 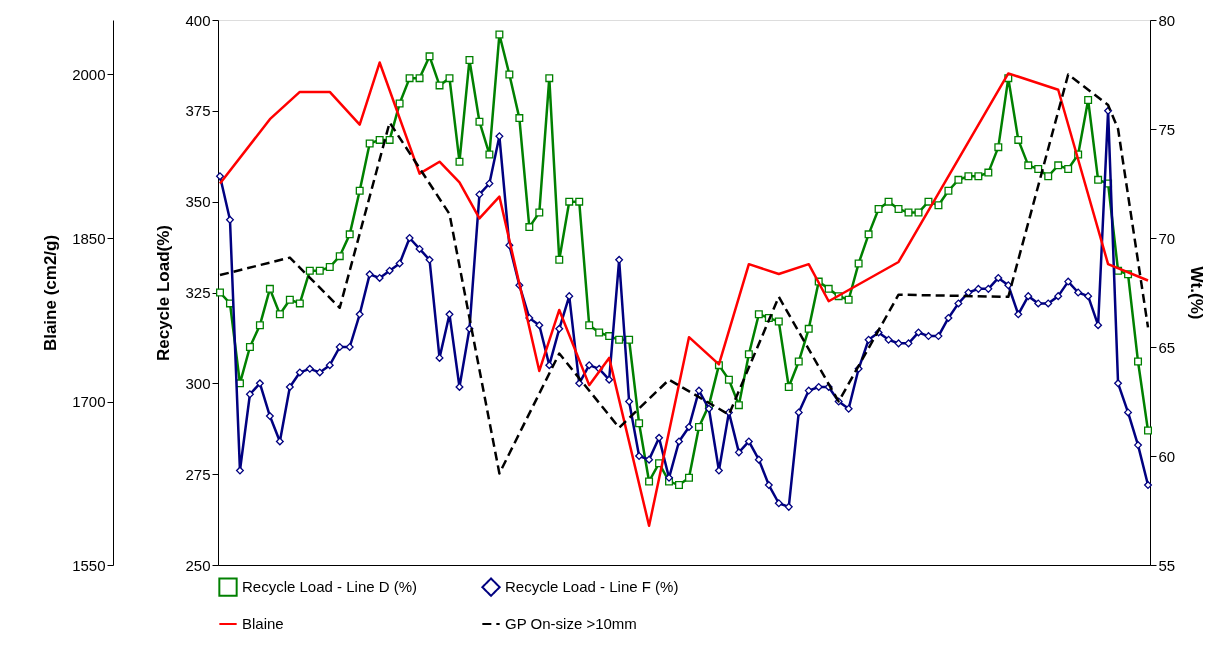 I want to click on y-tick-label: 400, so click(x=198, y=20).